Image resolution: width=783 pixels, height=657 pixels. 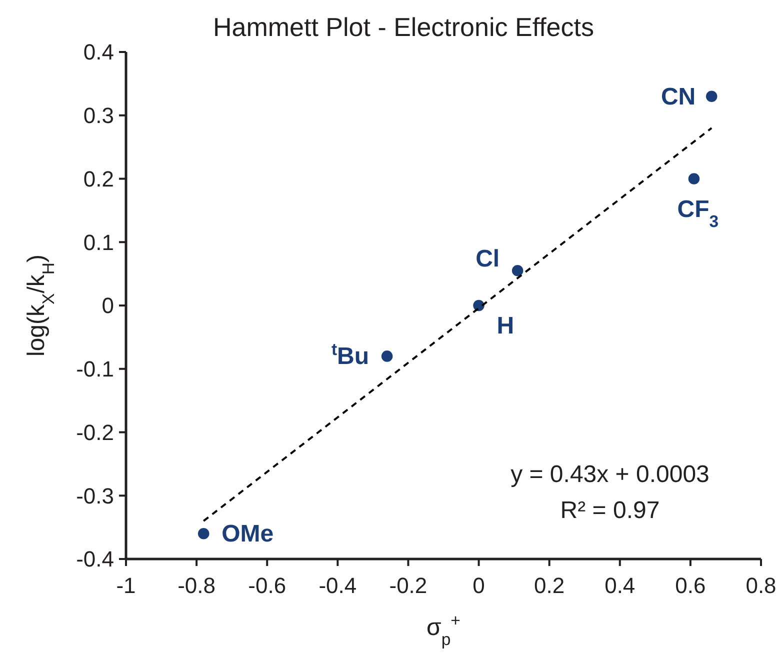 I want to click on x-tick-label: -0.6, so click(x=267, y=585).